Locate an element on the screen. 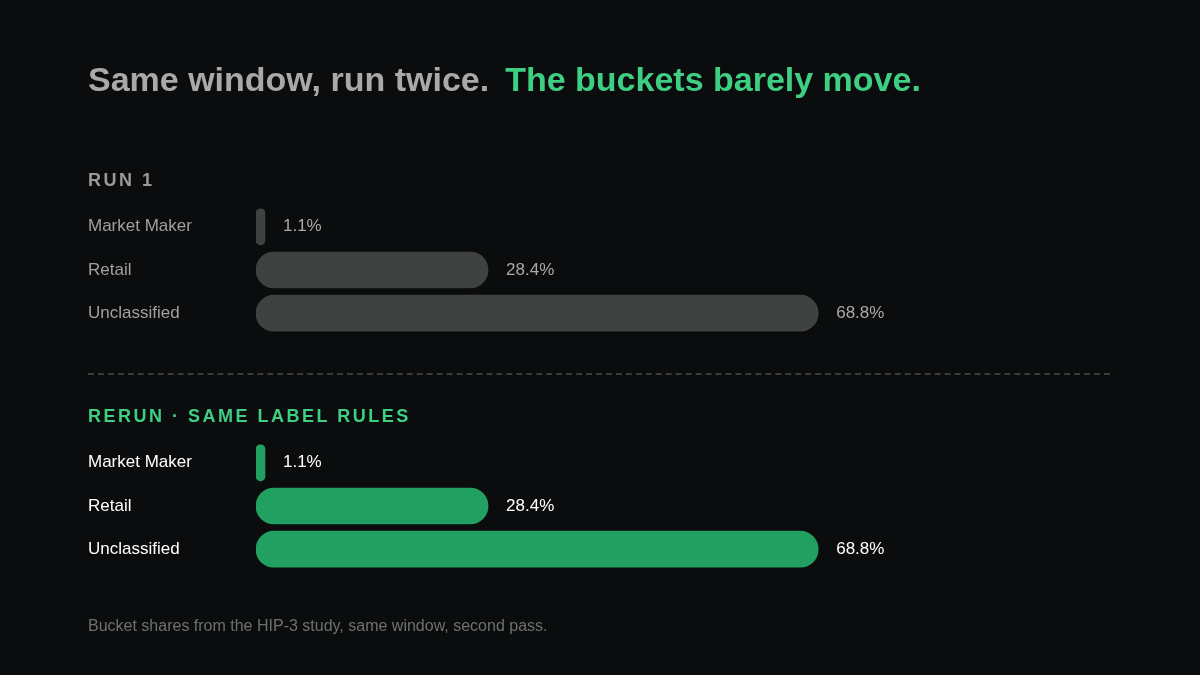 This screenshot has height=675, width=1200. chart-title: RERUN · SAME LABEL RULES is located at coordinates (249, 416).